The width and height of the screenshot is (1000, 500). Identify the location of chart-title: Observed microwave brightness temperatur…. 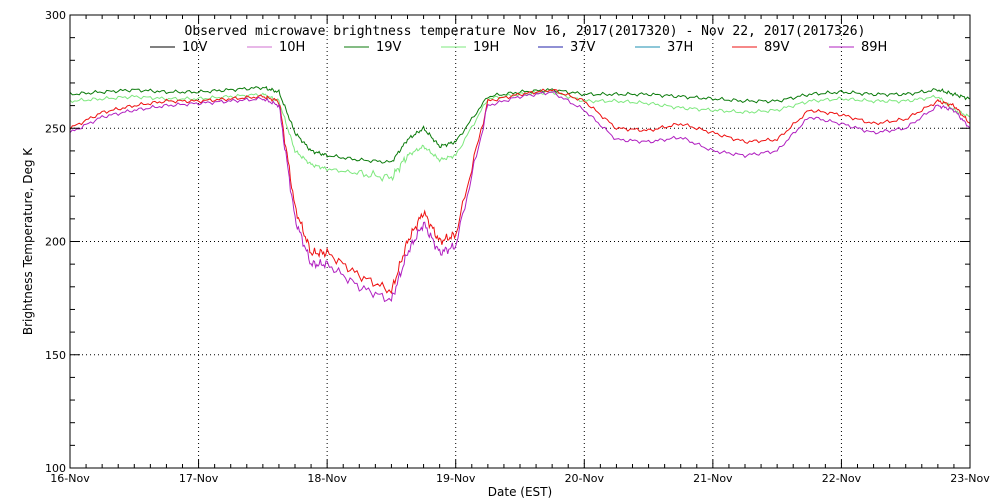
(525, 31).